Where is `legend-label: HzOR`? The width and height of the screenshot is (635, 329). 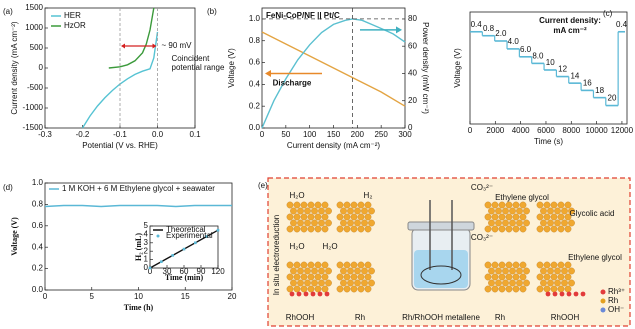
legend-label: HzOR is located at coordinates (75, 25).